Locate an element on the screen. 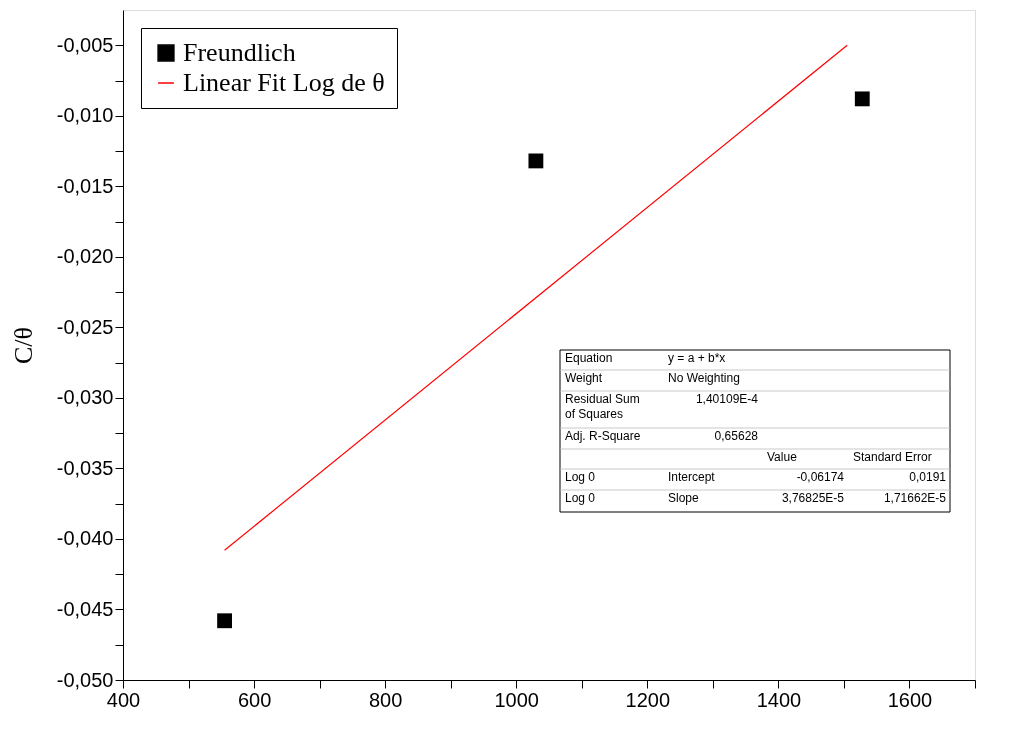 This screenshot has height=729, width=1030. y-tick-label: -0,030 is located at coordinates (85, 397).